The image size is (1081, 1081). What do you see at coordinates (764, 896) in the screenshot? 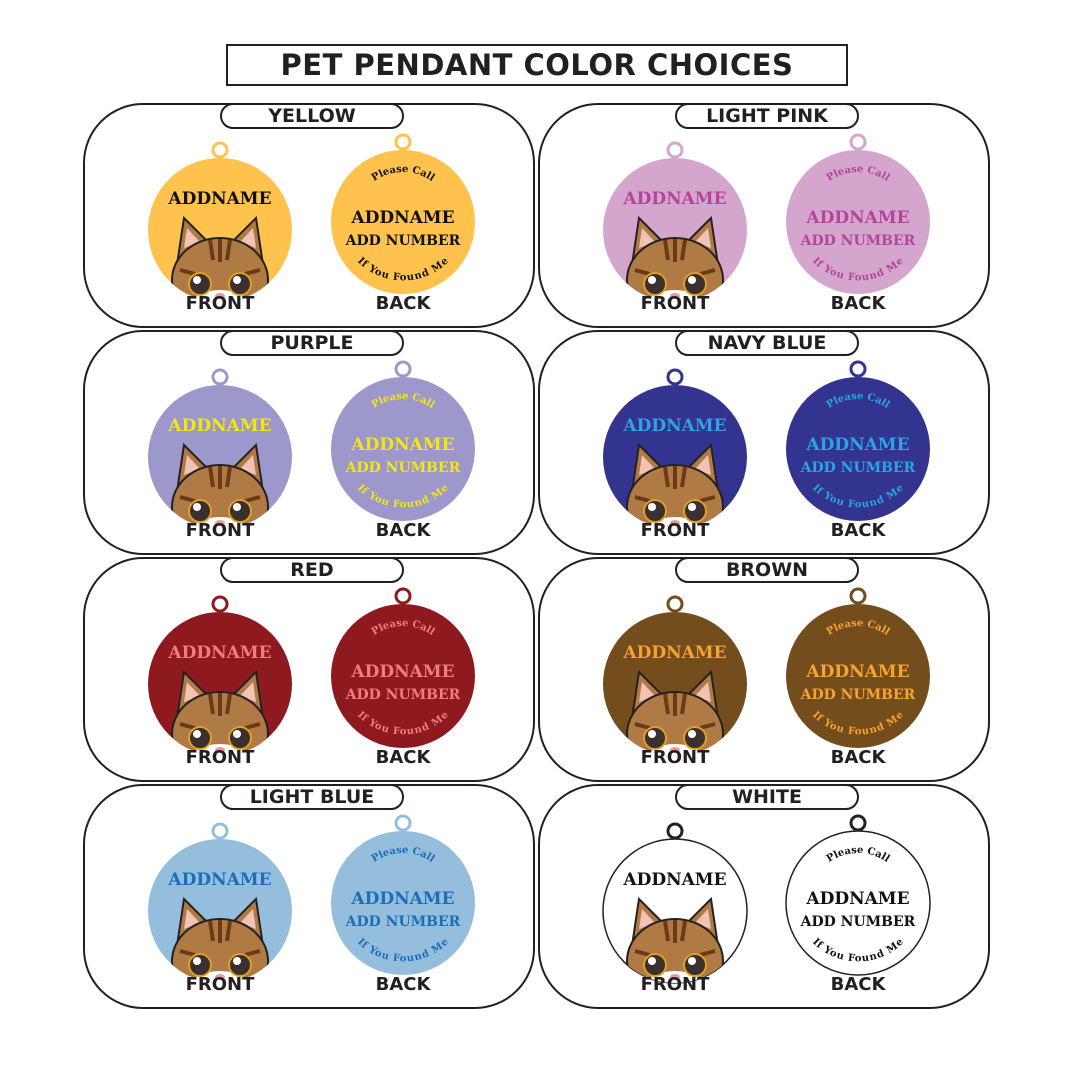
I see `color-option-white: WHITE ADDNAME Please Call` at bounding box center [764, 896].